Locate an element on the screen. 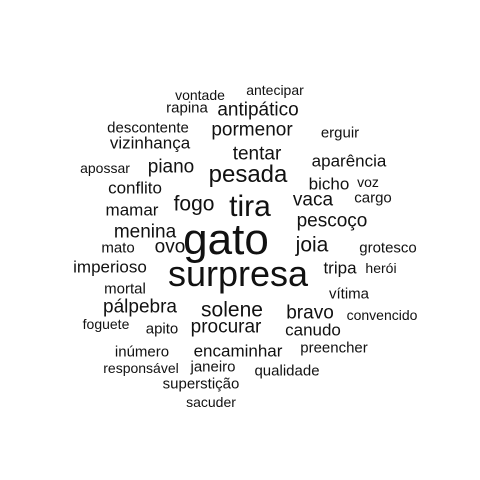  word: vítima is located at coordinates (349, 294).